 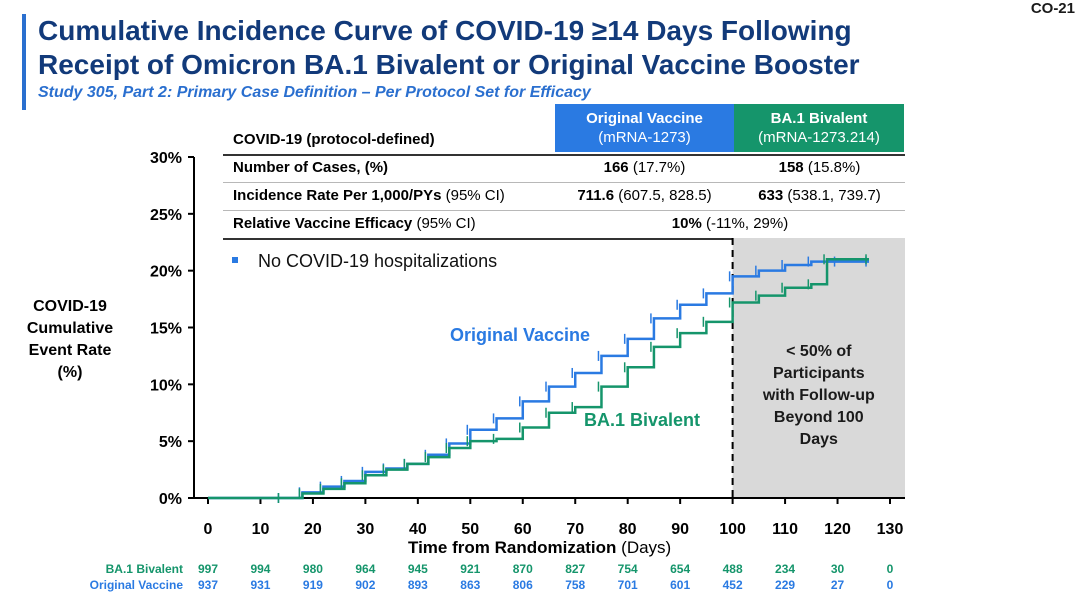 What do you see at coordinates (512, 547) in the screenshot?
I see `x-axis-label-bold: Time from Randomization` at bounding box center [512, 547].